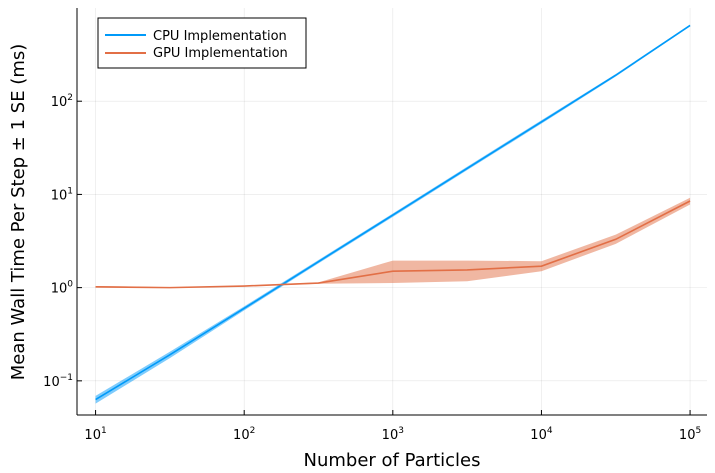  What do you see at coordinates (220, 36) in the screenshot?
I see `legend-label-cpu: CPU Implementation` at bounding box center [220, 36].